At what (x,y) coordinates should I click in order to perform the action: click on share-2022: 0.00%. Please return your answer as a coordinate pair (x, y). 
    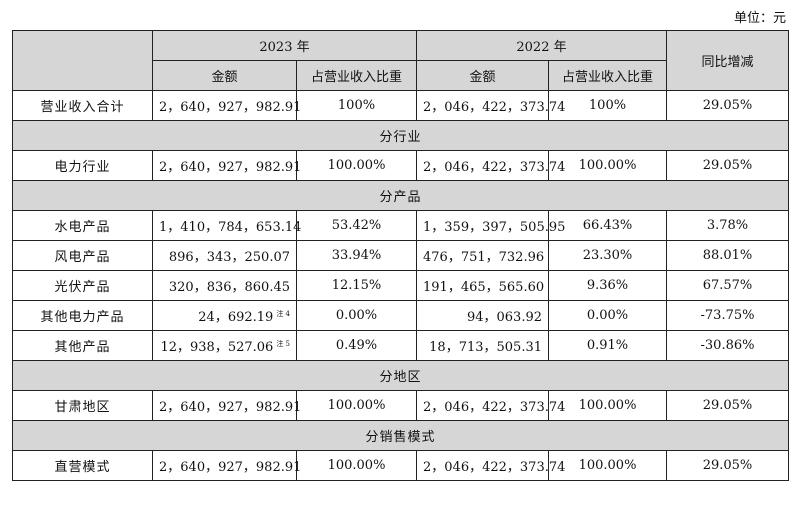
    Looking at the image, I should click on (607, 315).